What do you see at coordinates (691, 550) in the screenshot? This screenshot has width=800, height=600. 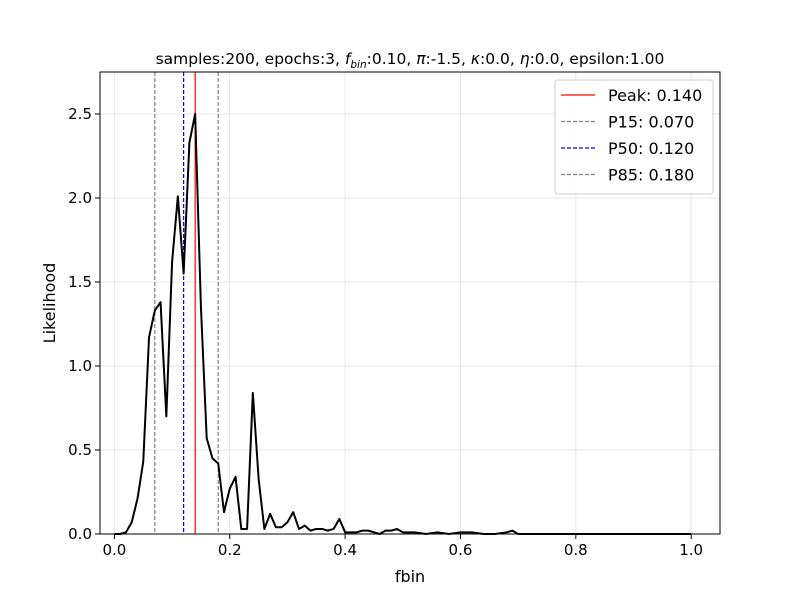 I see `x-tick-label: 1.0` at bounding box center [691, 550].